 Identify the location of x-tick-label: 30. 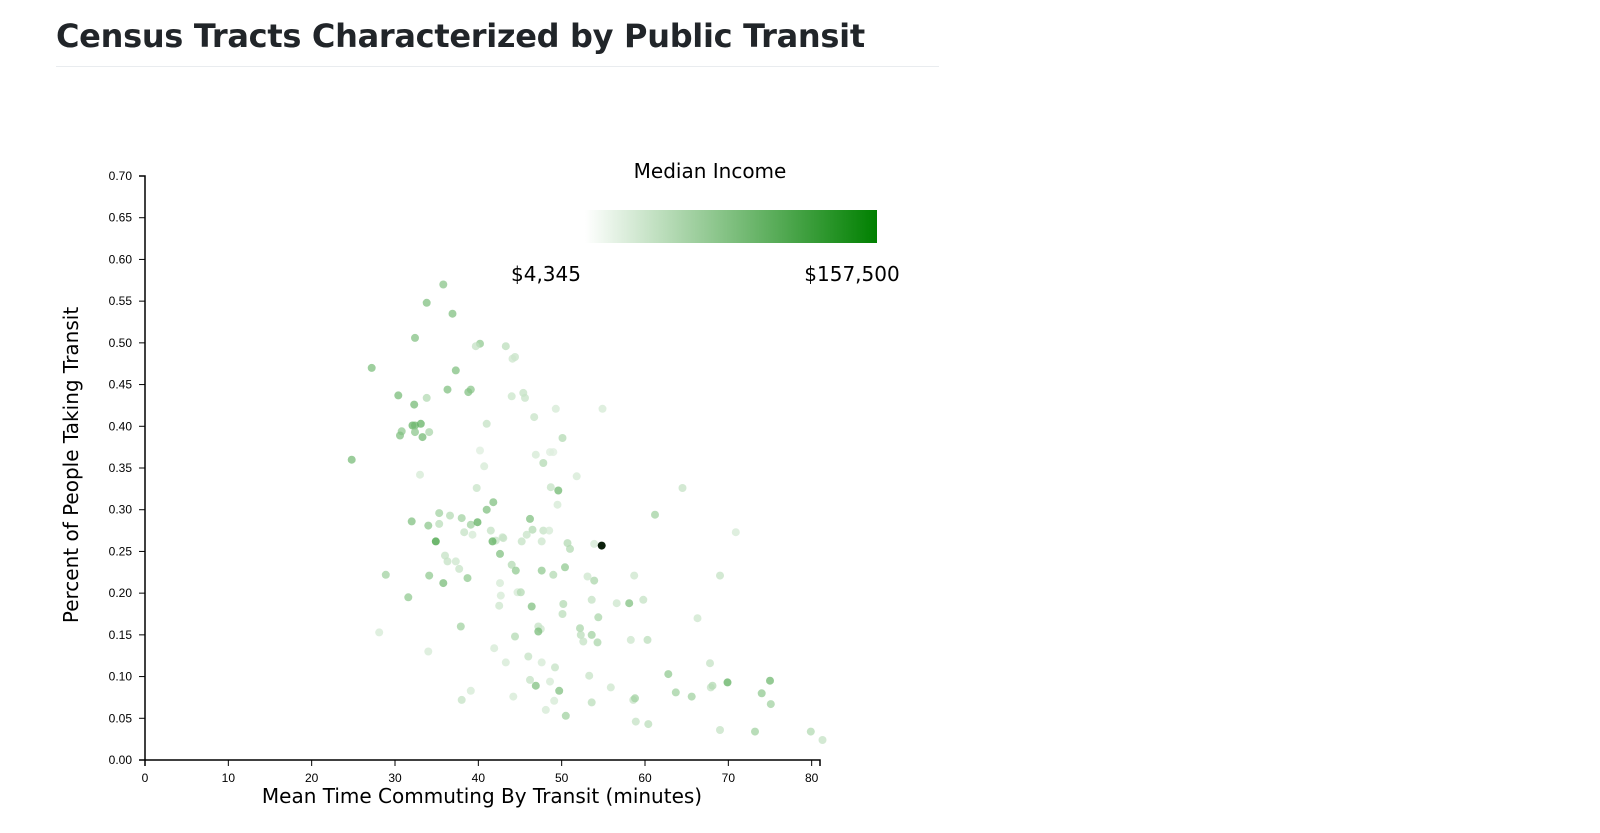
(395, 778).